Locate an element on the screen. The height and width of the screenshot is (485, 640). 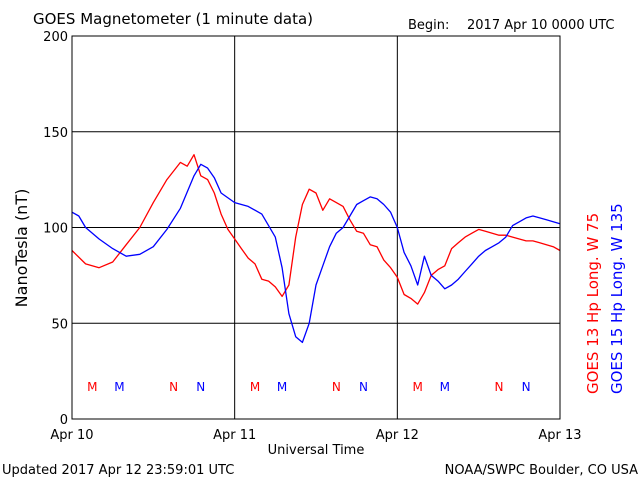
x-tick-label: Apr 10 is located at coordinates (71, 435).